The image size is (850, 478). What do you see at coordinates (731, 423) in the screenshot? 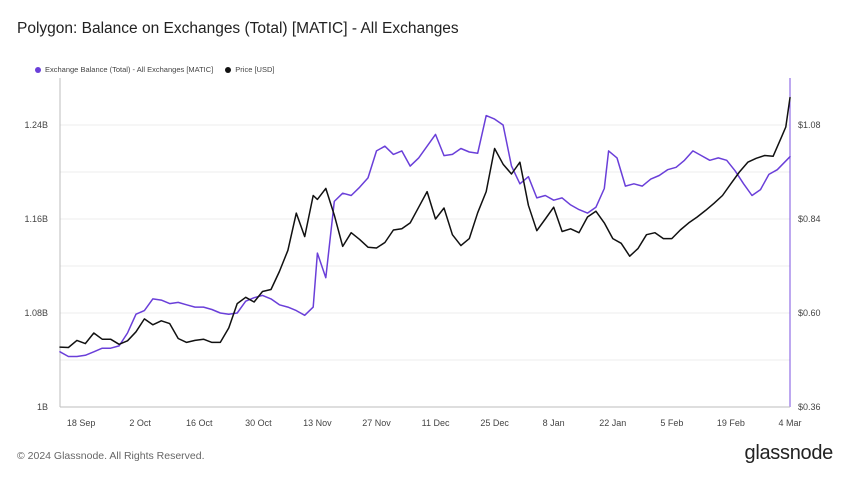
I see `x-tick-label: 19 Feb` at bounding box center [731, 423].